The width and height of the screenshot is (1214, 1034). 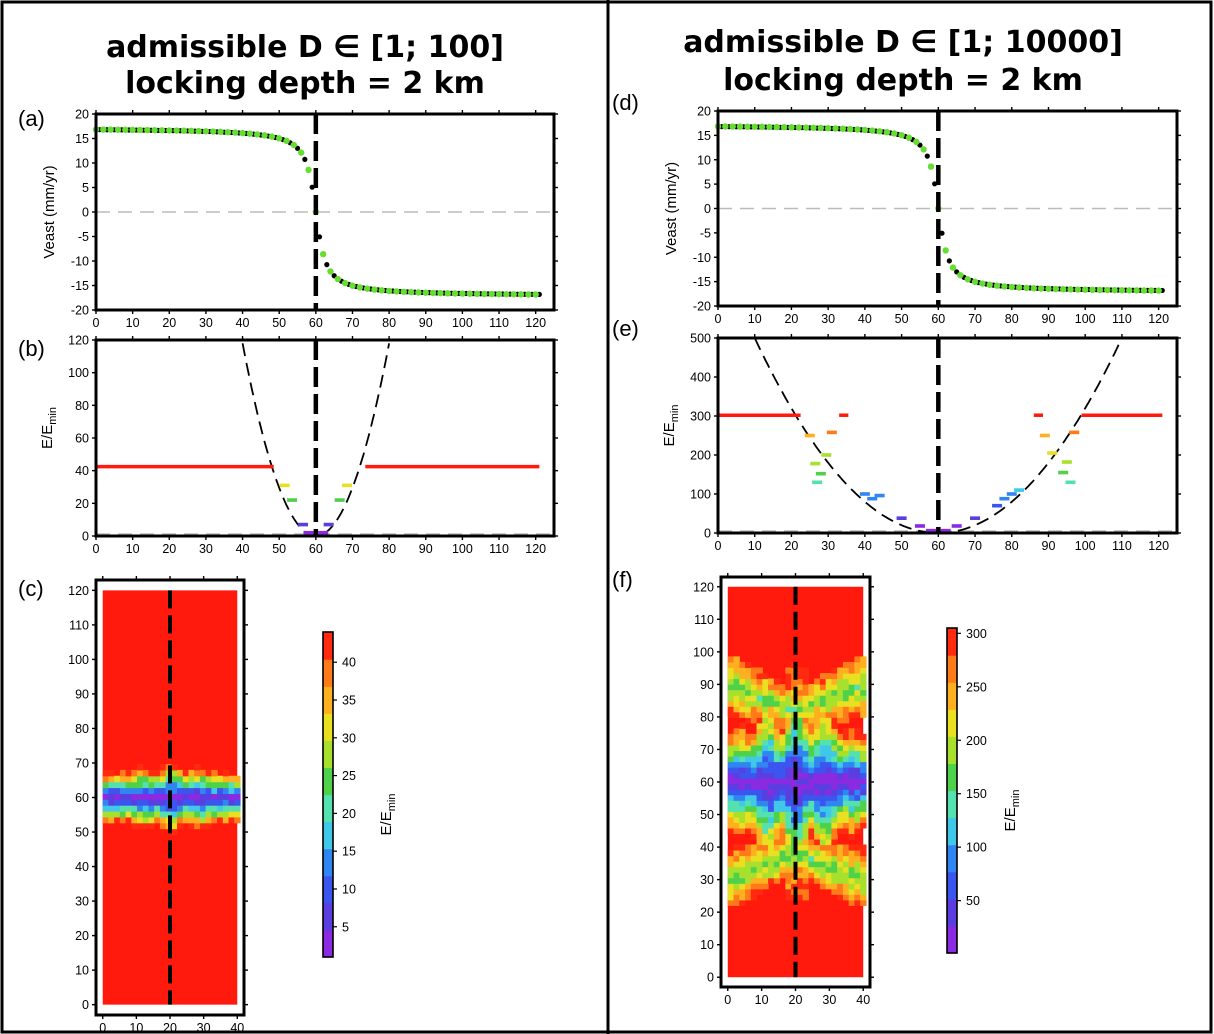 I want to click on x-tick-label: 40, so click(x=237, y=1027).